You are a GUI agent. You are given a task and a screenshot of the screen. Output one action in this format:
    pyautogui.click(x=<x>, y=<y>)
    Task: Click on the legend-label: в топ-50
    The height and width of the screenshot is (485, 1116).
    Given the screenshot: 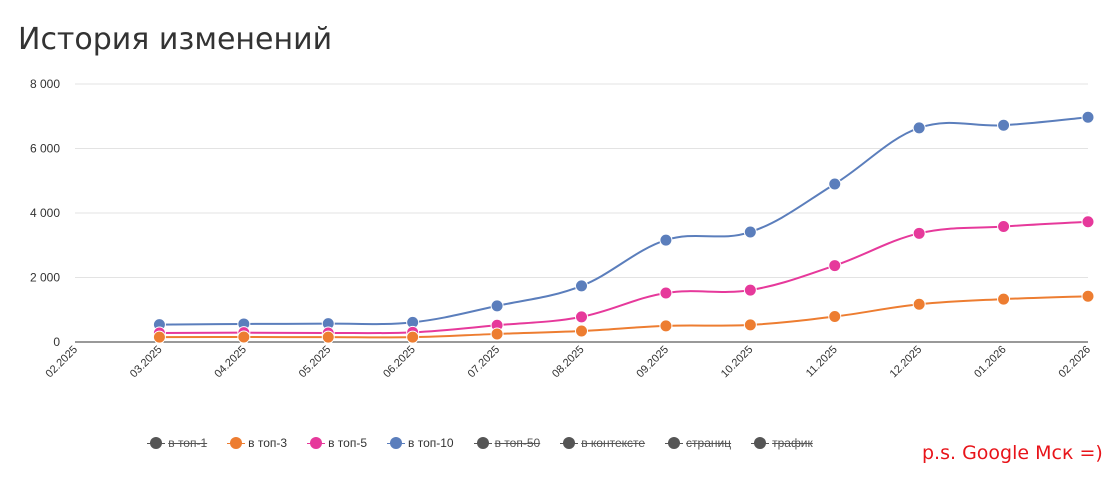 What is the action you would take?
    pyautogui.click(x=517, y=443)
    